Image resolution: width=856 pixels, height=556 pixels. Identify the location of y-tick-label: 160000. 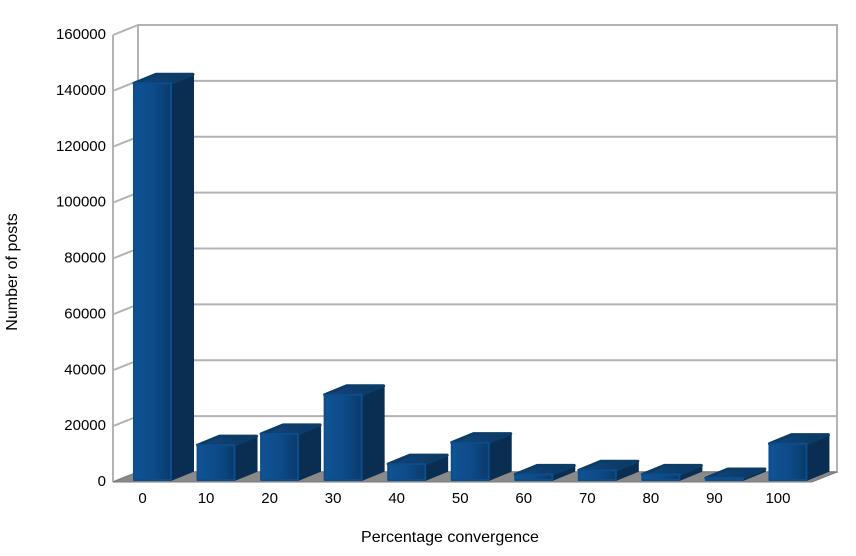
(81, 34).